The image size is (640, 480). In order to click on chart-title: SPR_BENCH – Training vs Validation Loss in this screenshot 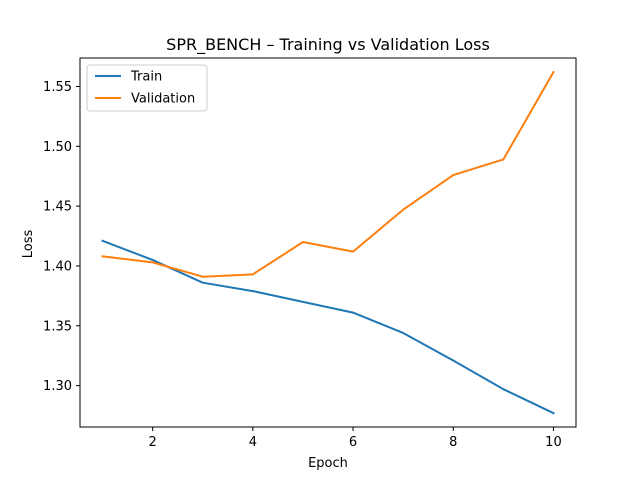, I will do `click(328, 45)`.